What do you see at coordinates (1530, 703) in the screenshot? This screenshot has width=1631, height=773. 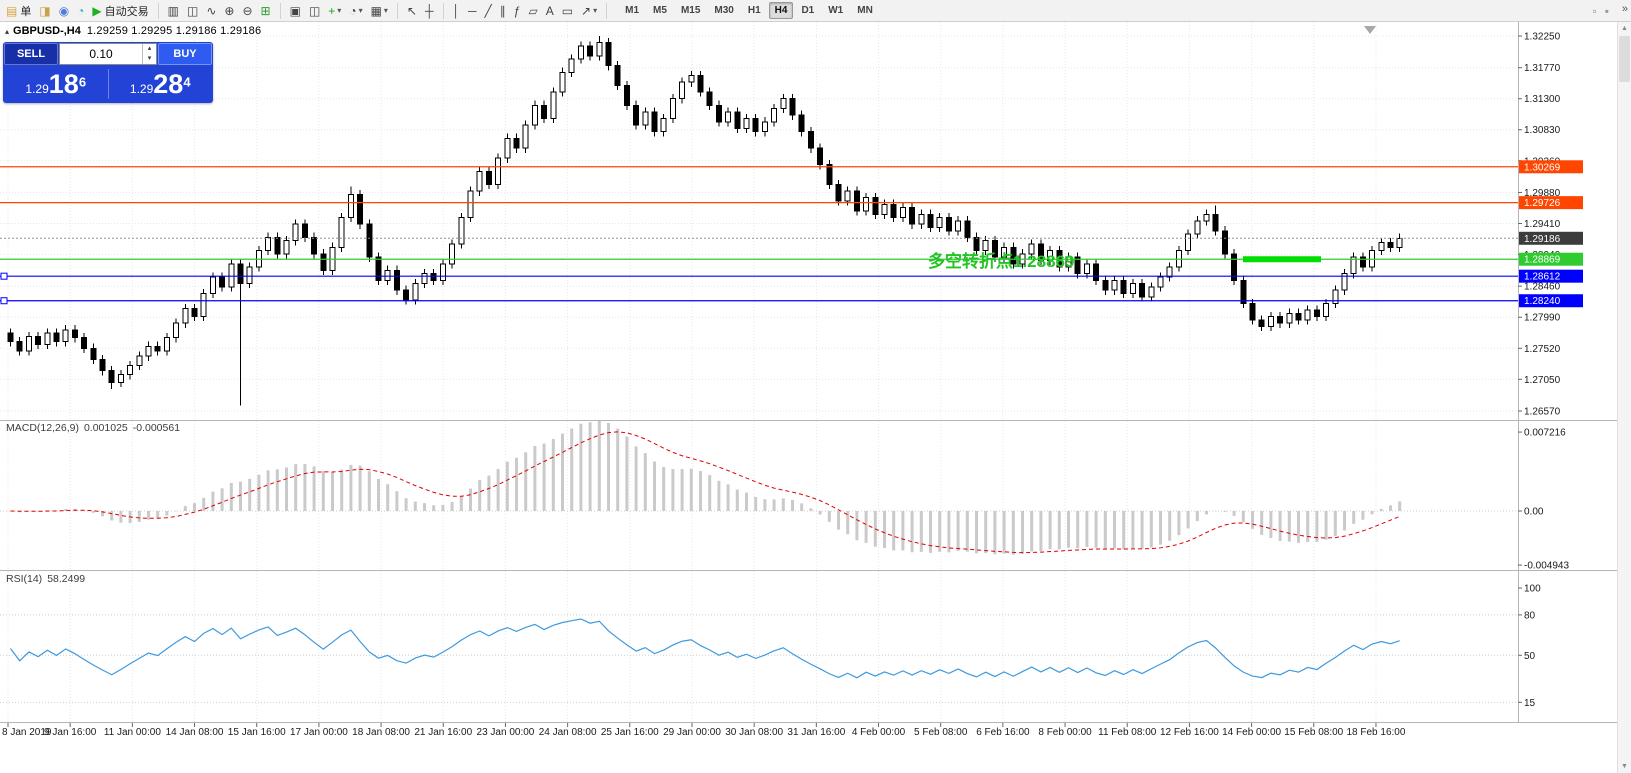 I see `rsi-axis-label: 15` at bounding box center [1530, 703].